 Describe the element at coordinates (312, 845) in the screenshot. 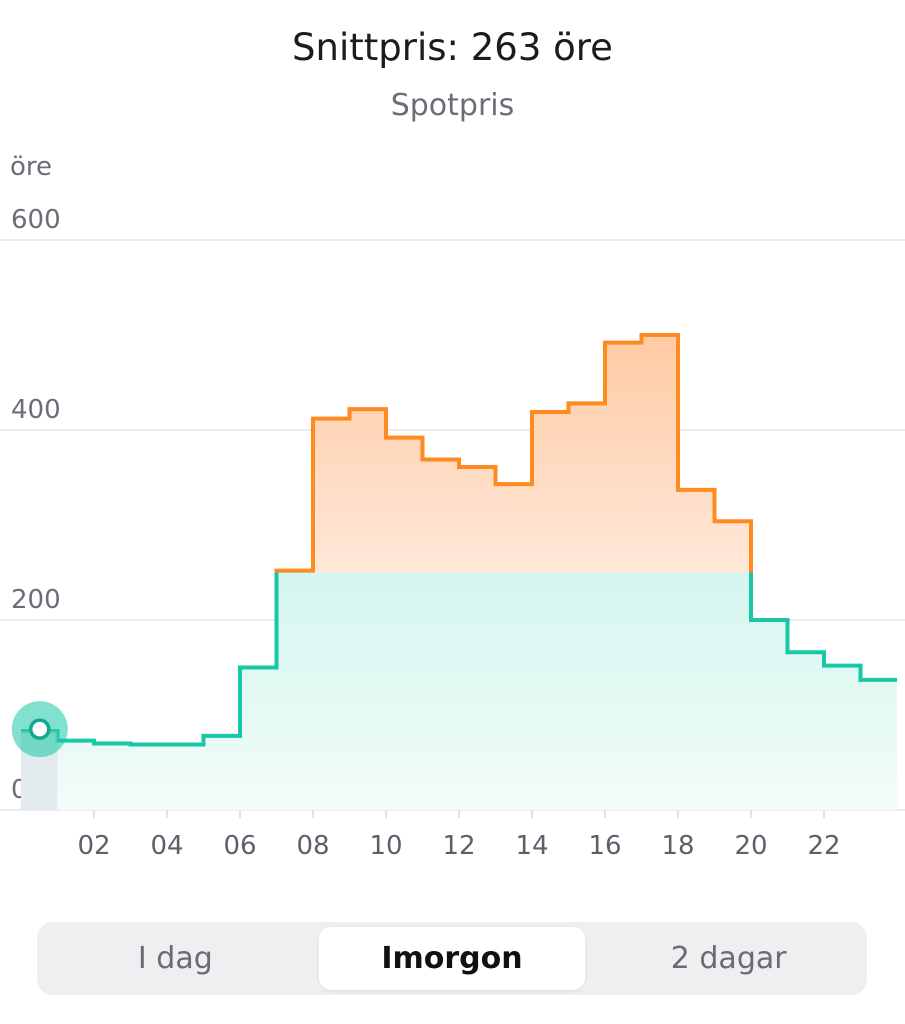

I see `x-tick-label: 08` at that location.